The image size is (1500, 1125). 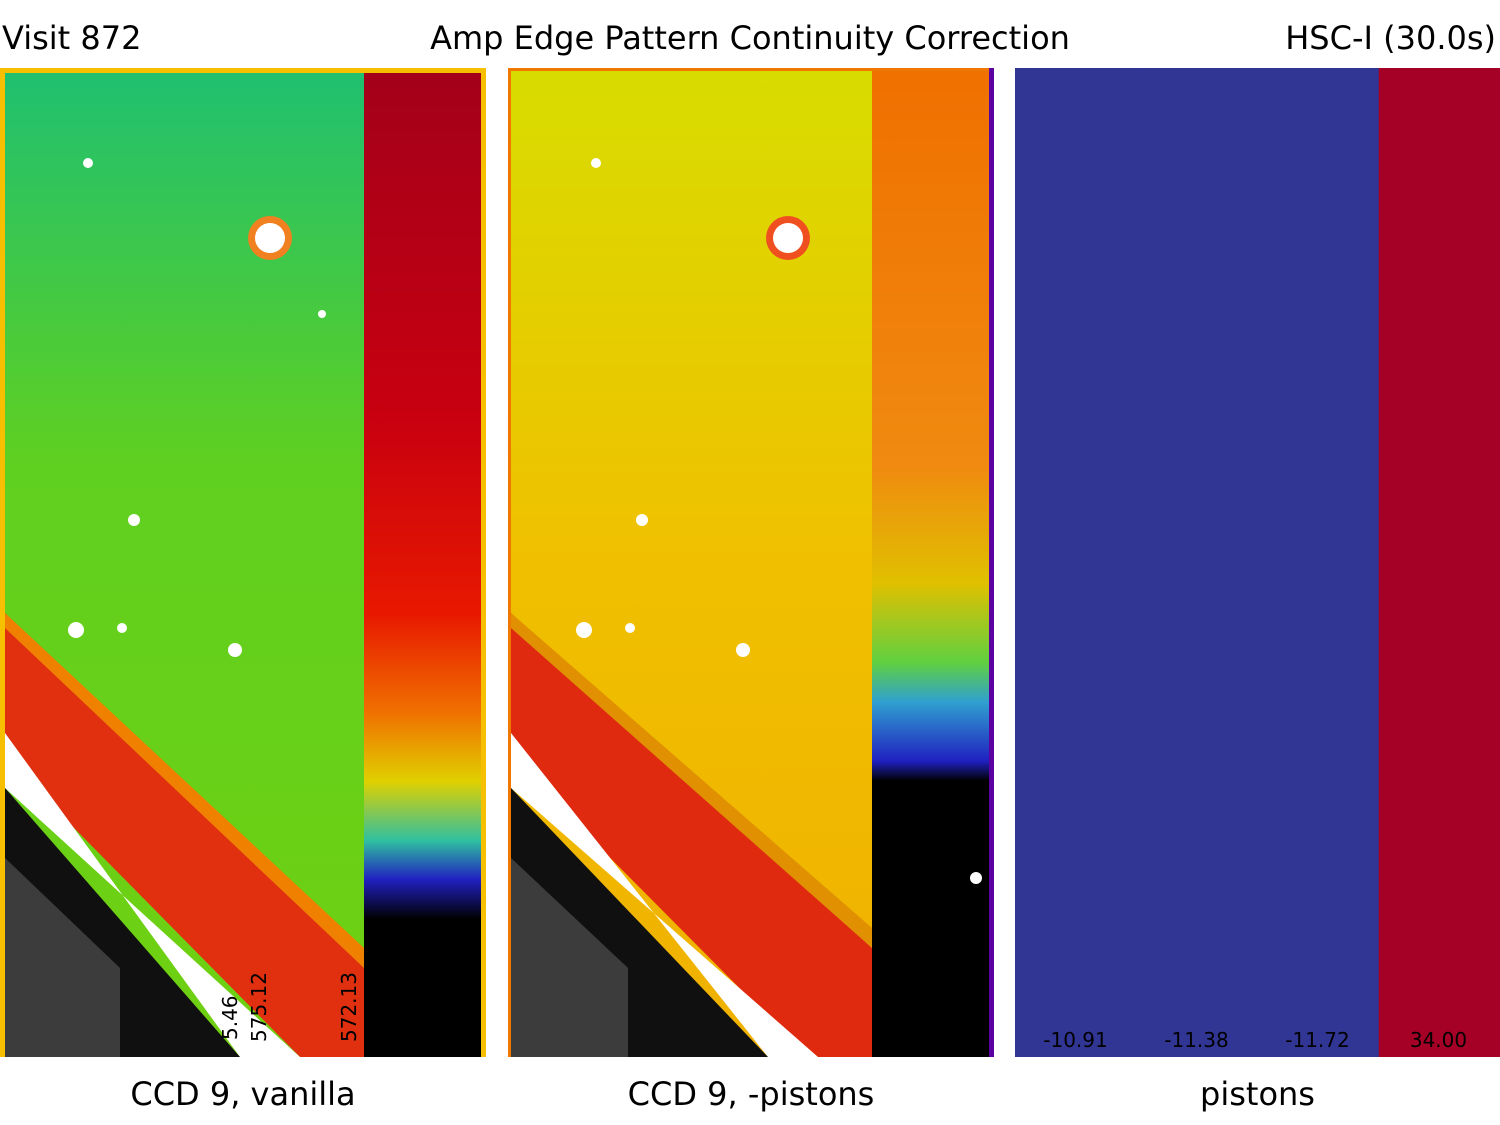 What do you see at coordinates (349, 1007) in the screenshot?
I see `amp-value-3: 572.13` at bounding box center [349, 1007].